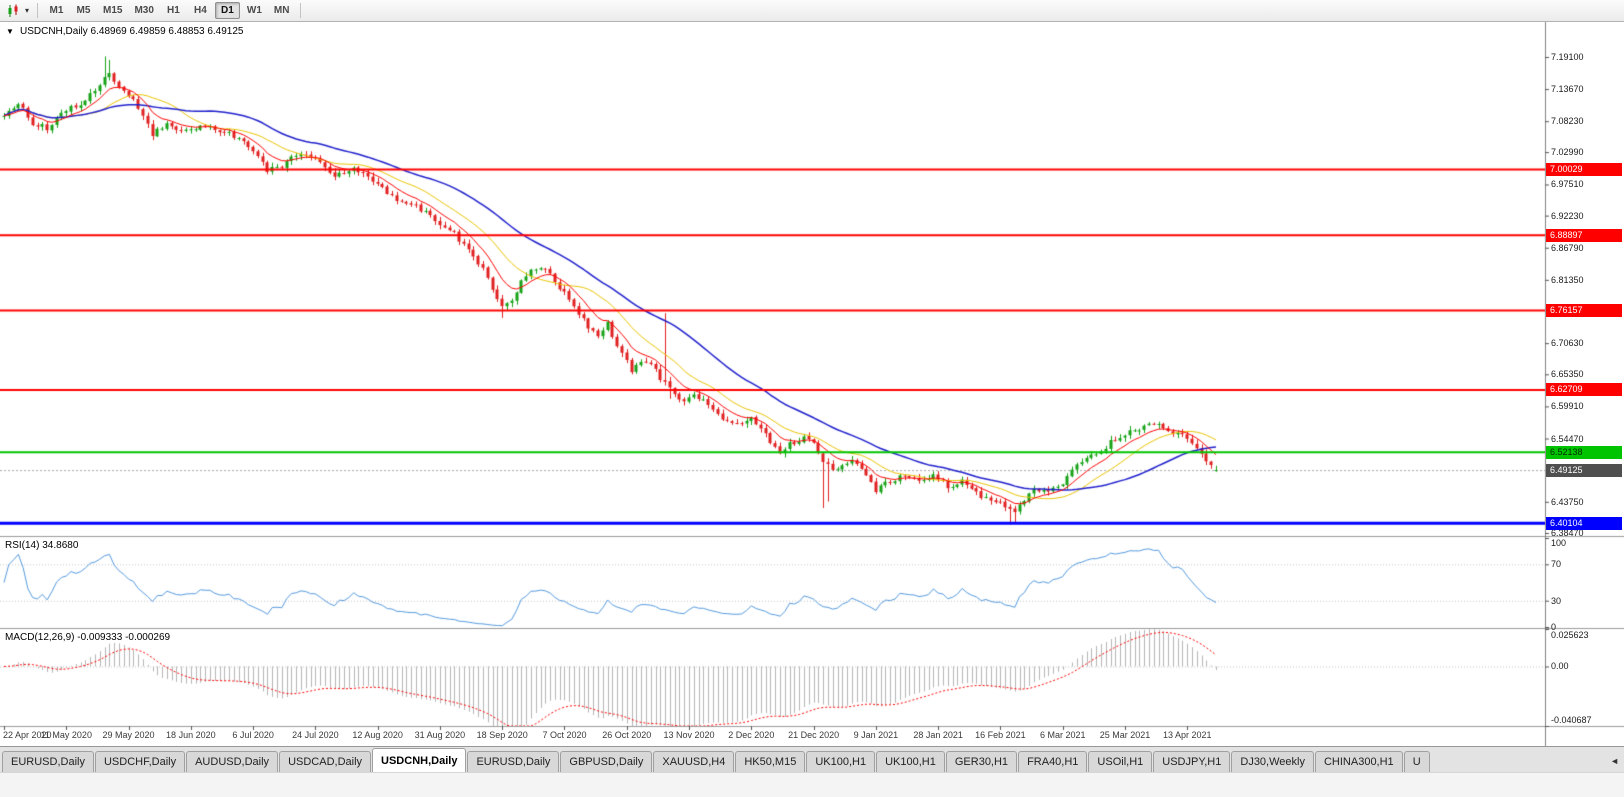 This screenshot has width=1624, height=797. I want to click on timeframe-button-w1: W1, so click(254, 10).